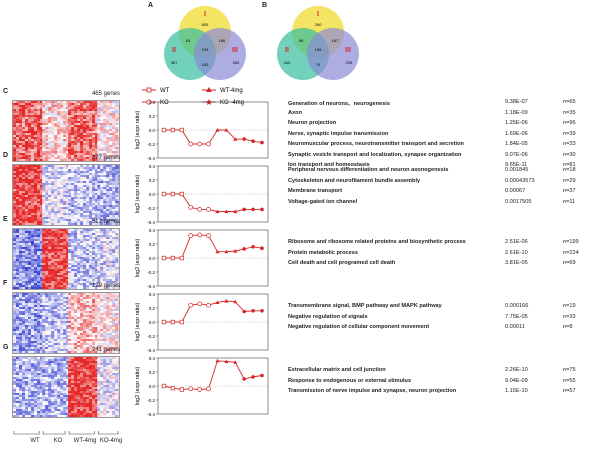 This screenshot has width=600, height=449. What do you see at coordinates (569, 380) in the screenshot?
I see `gene-n: n=55` at bounding box center [569, 380].